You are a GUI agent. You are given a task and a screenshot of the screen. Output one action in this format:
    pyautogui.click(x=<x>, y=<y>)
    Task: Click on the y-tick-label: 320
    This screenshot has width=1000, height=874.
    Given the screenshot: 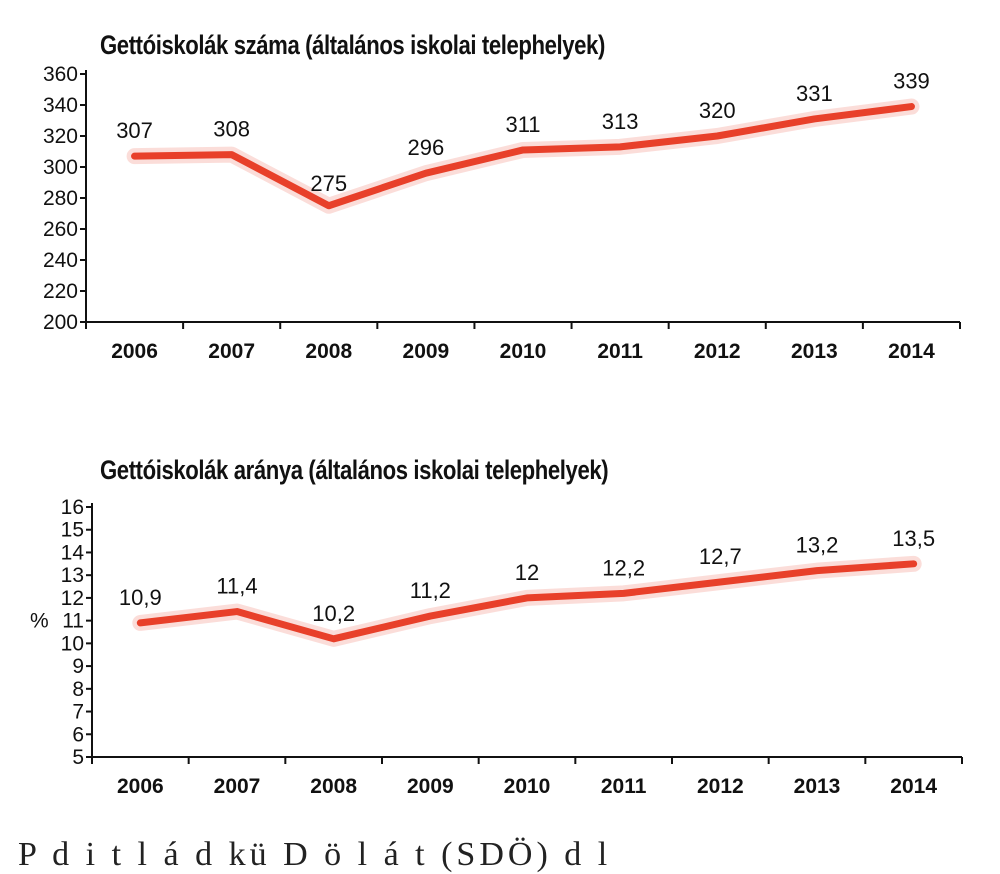 What is the action you would take?
    pyautogui.click(x=60, y=136)
    